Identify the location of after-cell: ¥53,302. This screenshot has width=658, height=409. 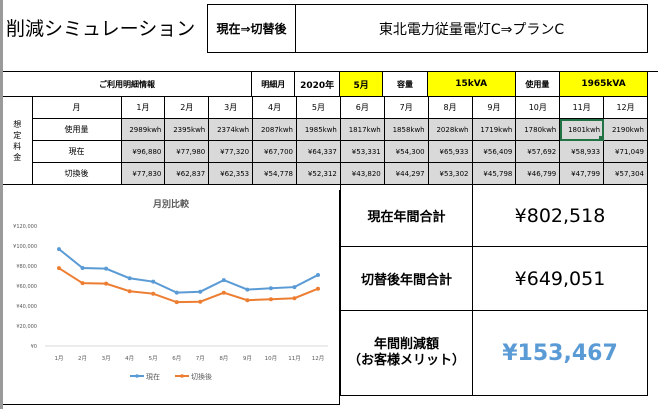
(450, 173).